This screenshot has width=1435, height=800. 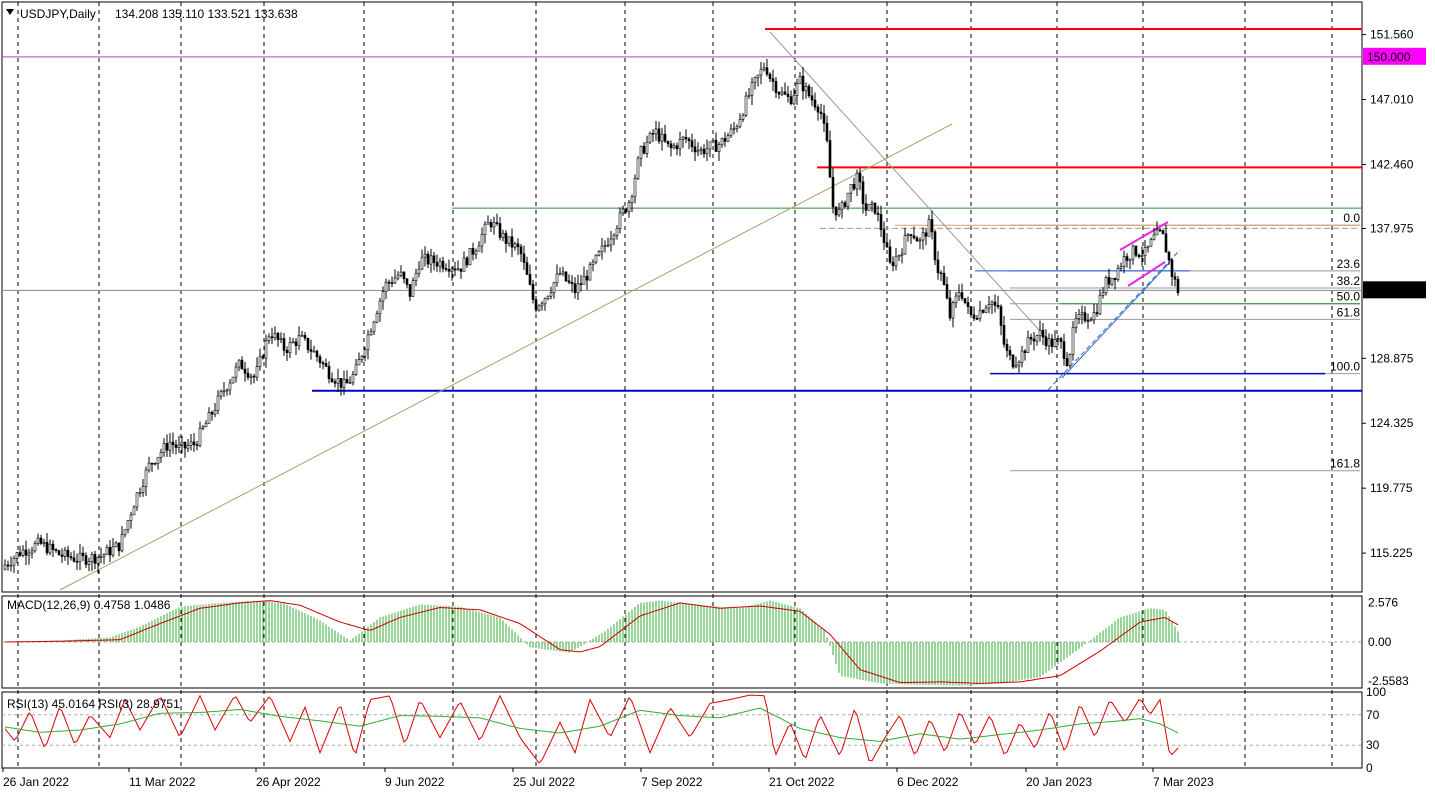 I want to click on rsi-tick-label: 70, so click(x=1373, y=715).